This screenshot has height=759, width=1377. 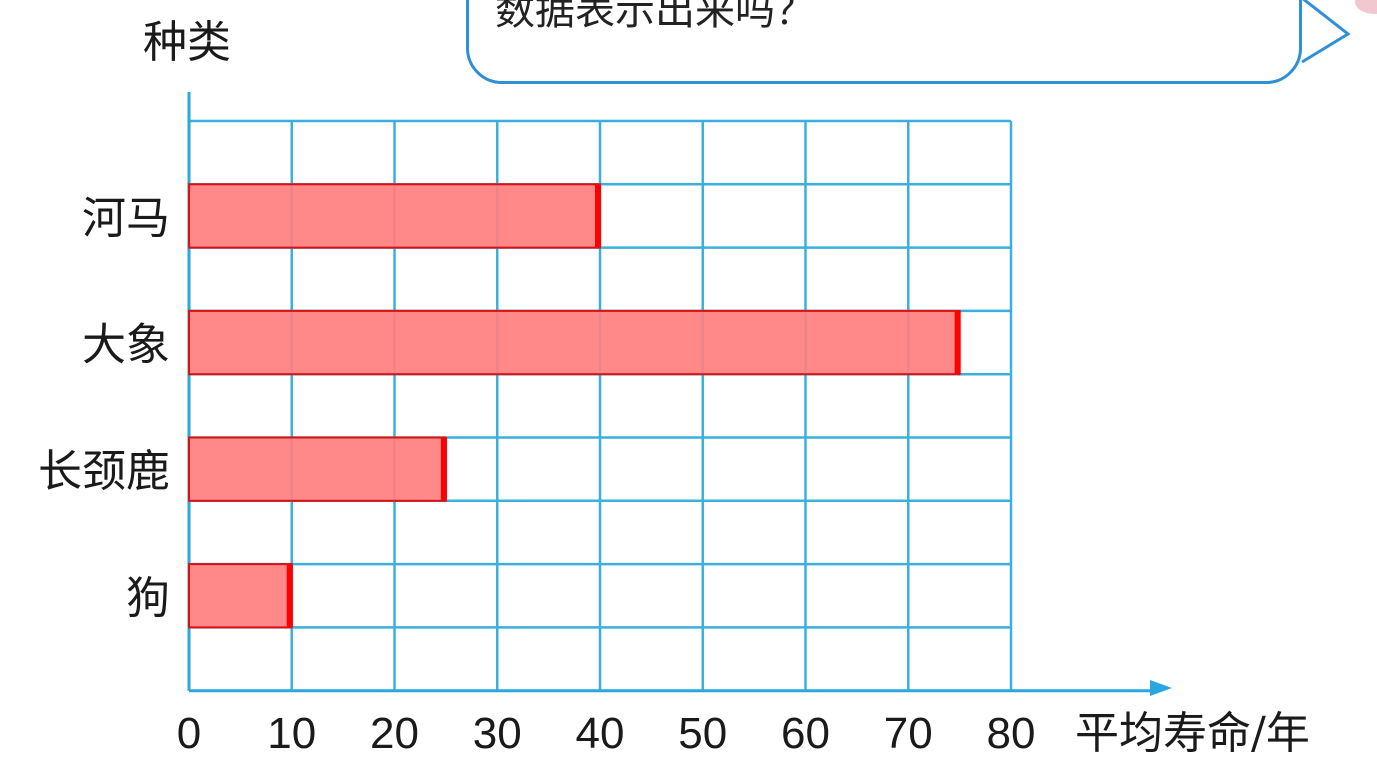 What do you see at coordinates (1011, 733) in the screenshot?
I see `x-tick-label: 80` at bounding box center [1011, 733].